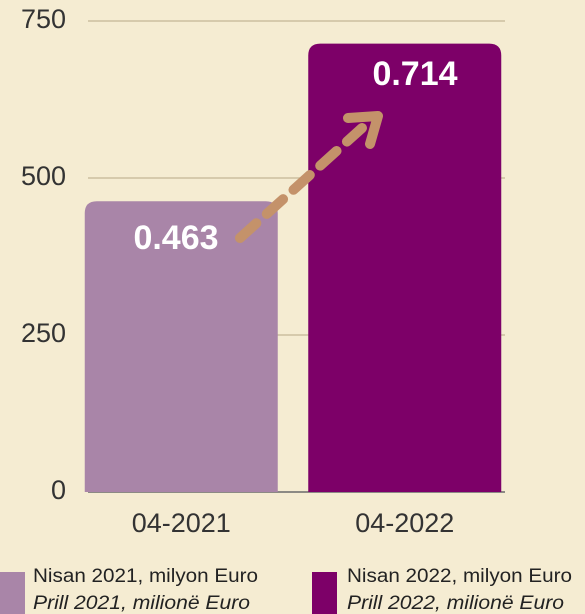 This screenshot has width=585, height=614. Describe the element at coordinates (404, 523) in the screenshot. I see `x-tick-label: 04-2022` at that location.